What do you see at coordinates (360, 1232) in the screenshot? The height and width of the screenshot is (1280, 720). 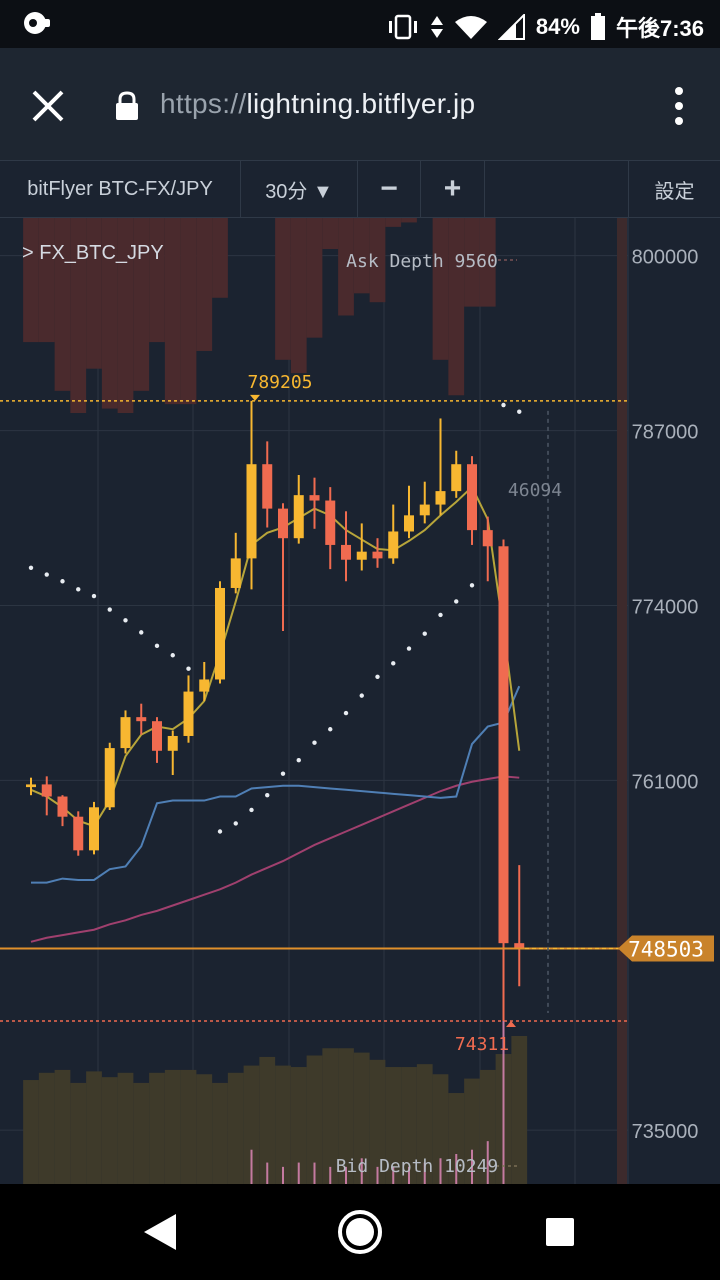 I see `home-icon` at bounding box center [360, 1232].